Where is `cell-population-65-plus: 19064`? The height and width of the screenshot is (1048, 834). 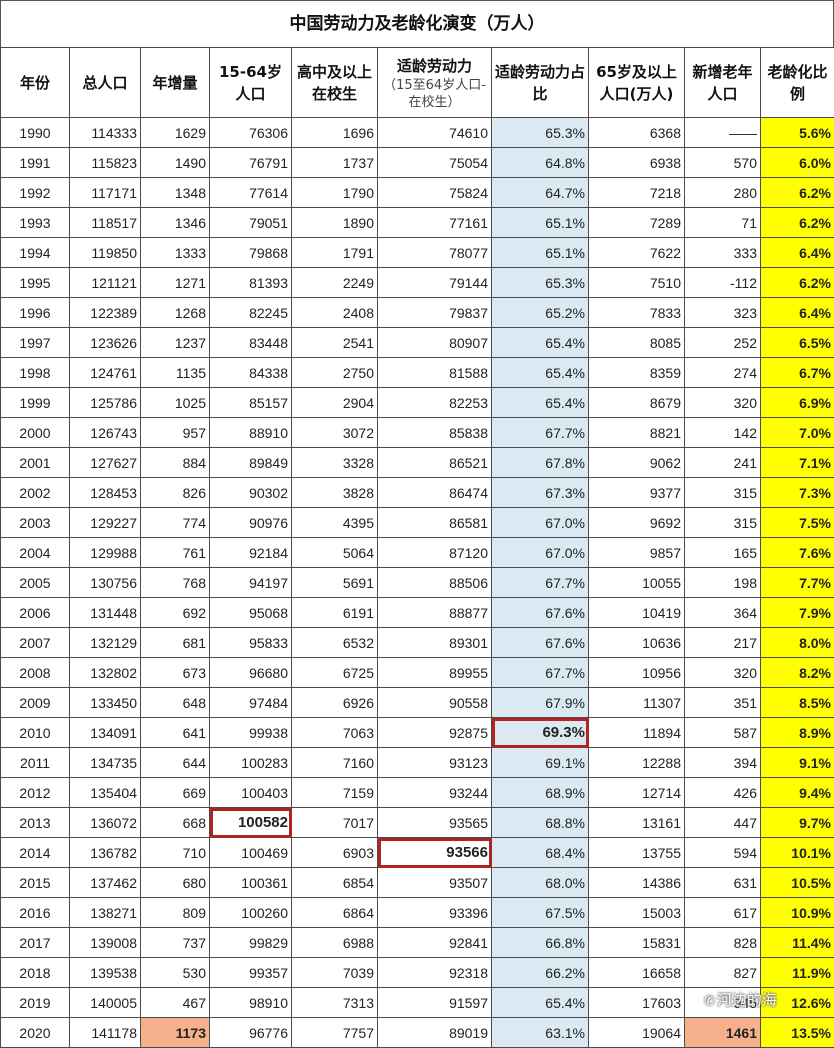
cell-population-65-plus: 19064 is located at coordinates (636, 1032).